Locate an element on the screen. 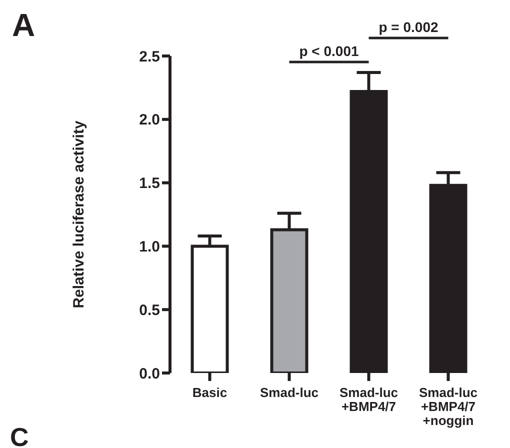 This screenshot has height=448, width=510. y-axis-title: Relative luciferase activity is located at coordinates (79, 214).